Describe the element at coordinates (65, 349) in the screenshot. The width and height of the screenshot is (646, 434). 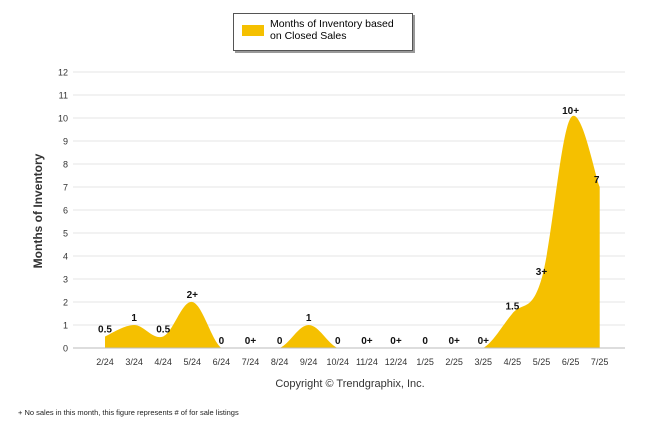
I see `y-tick-label: 0` at that location.